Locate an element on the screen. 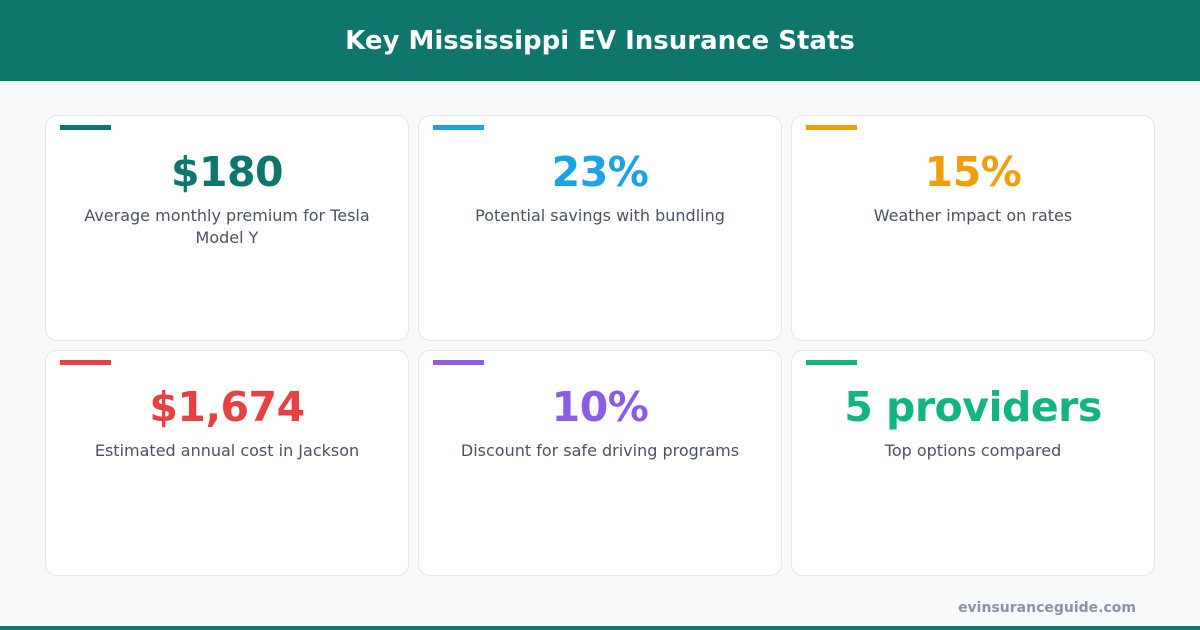 This screenshot has height=630, width=1200. header-banner: Key Mississippi EV Insurance Stats is located at coordinates (600, 40).